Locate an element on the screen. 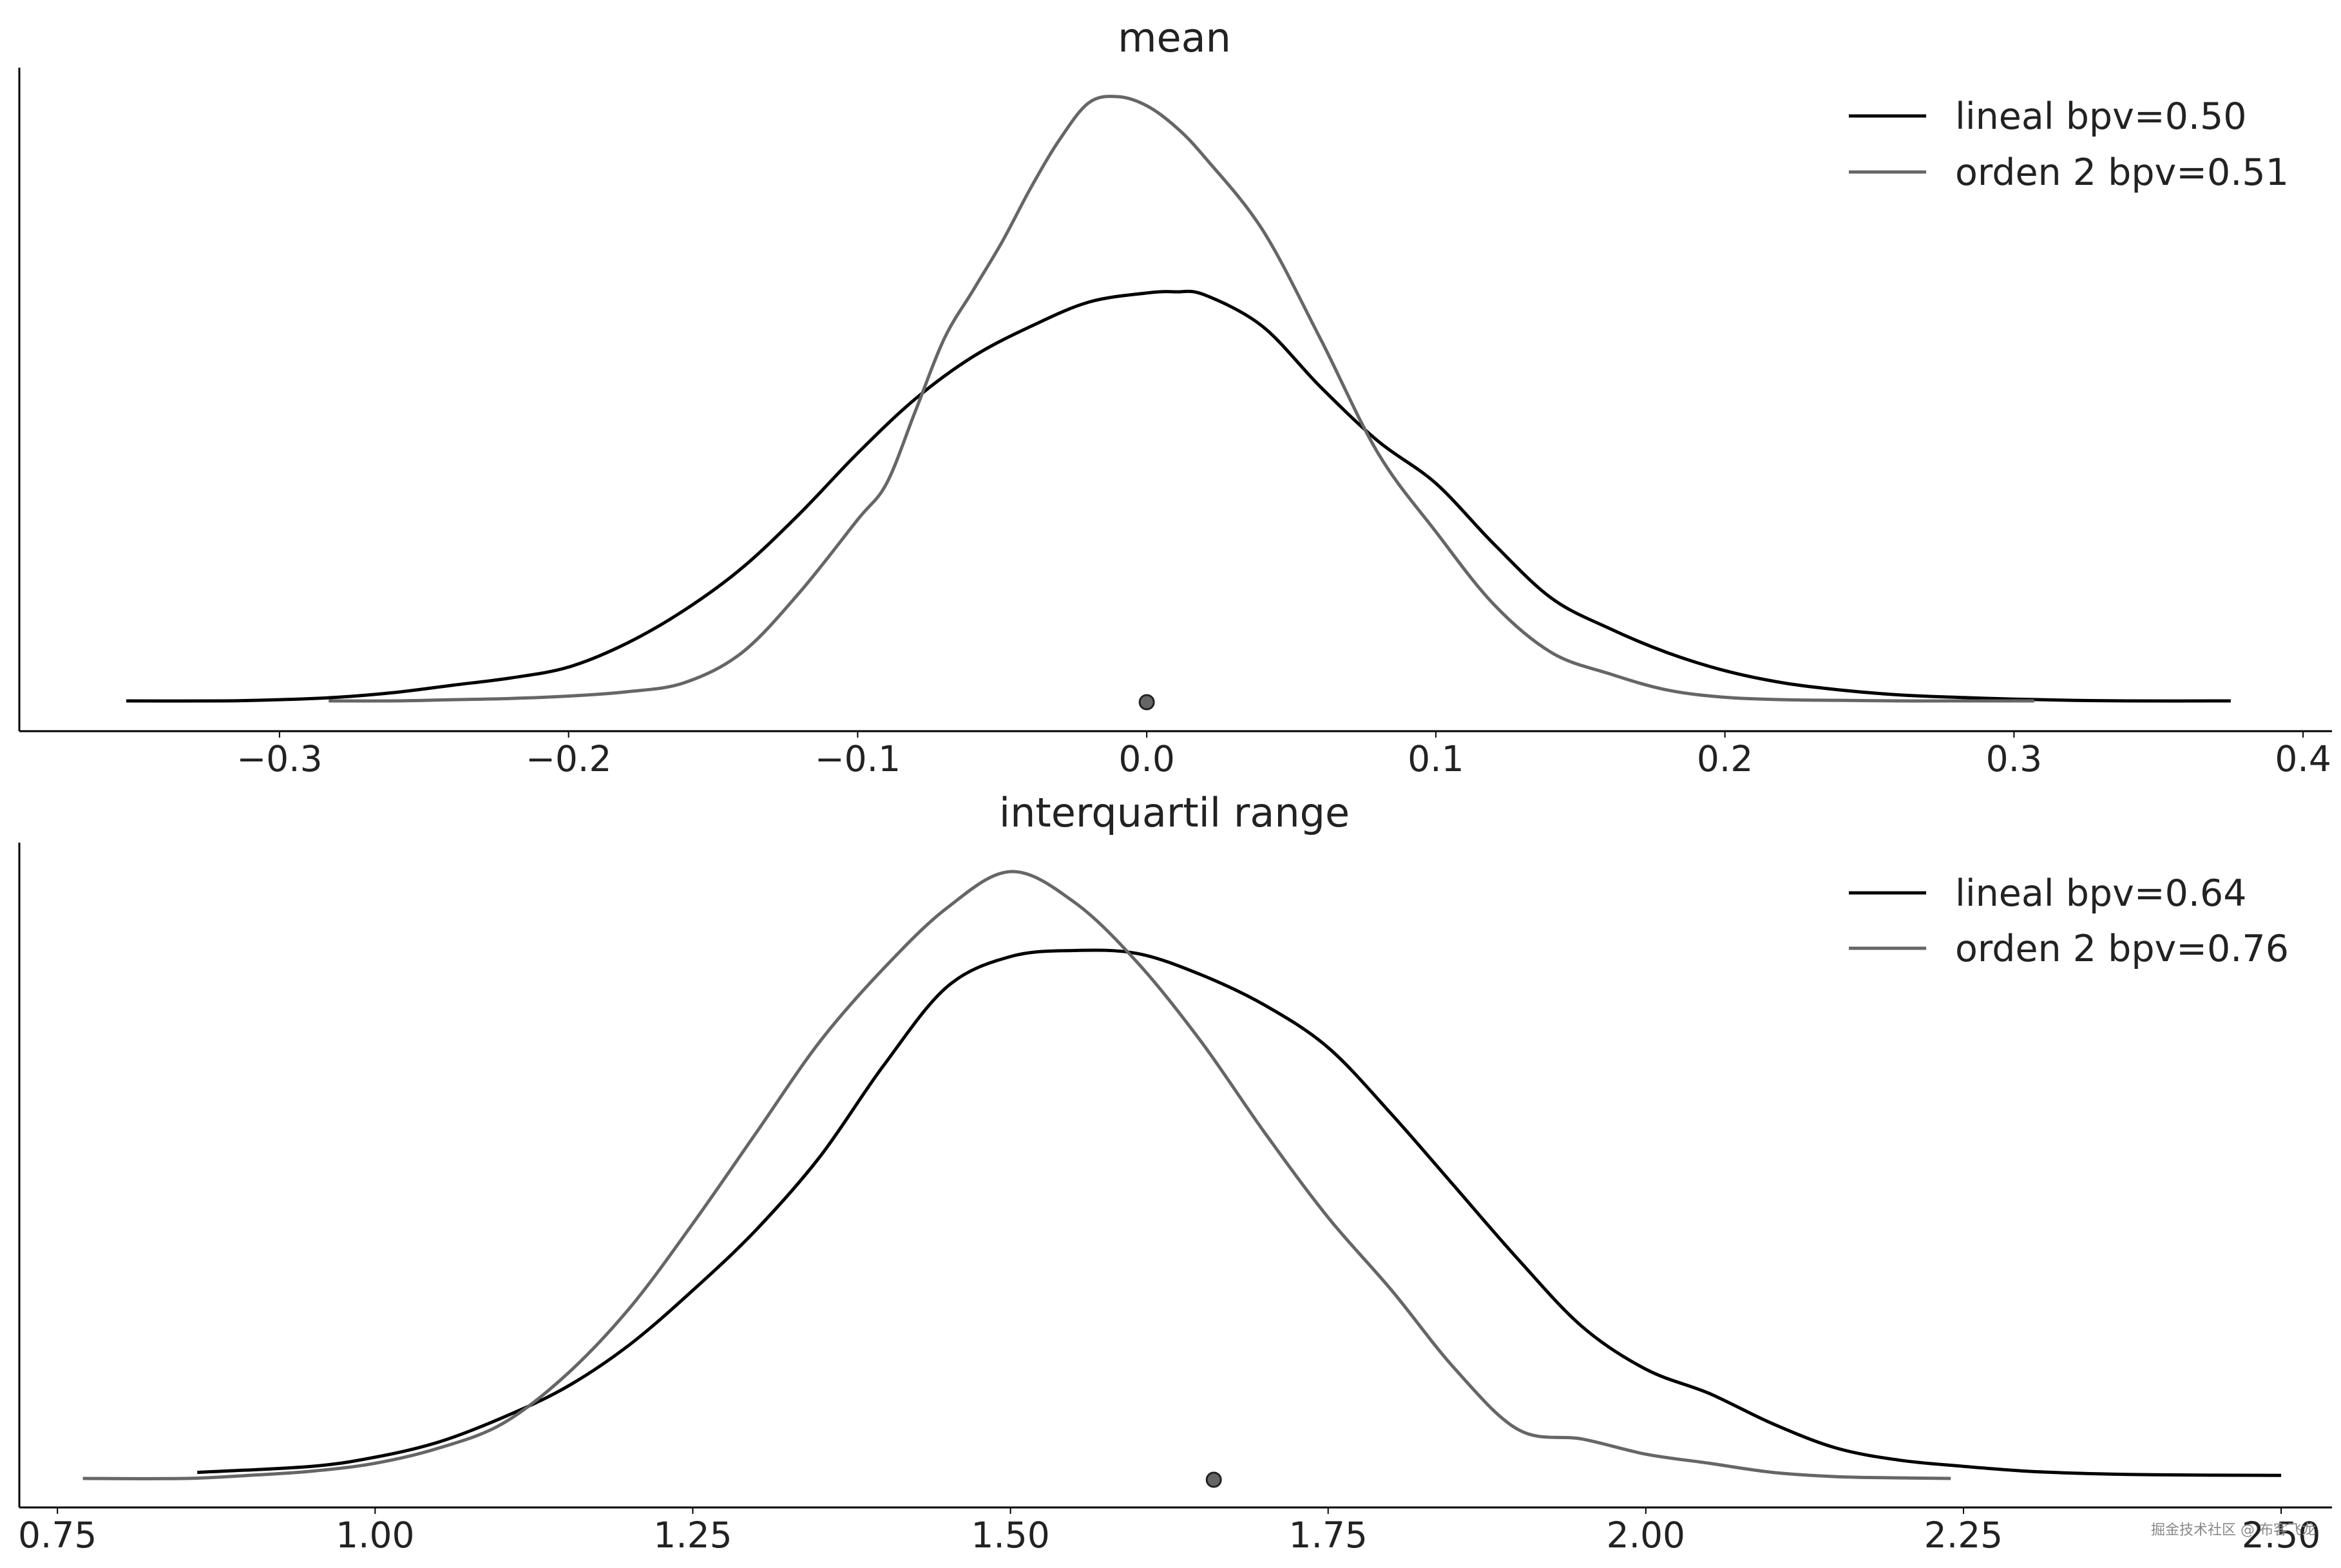 Image resolution: width=2341 pixels, height=1568 pixels. x-tick-label: 0.2 is located at coordinates (1725, 759).